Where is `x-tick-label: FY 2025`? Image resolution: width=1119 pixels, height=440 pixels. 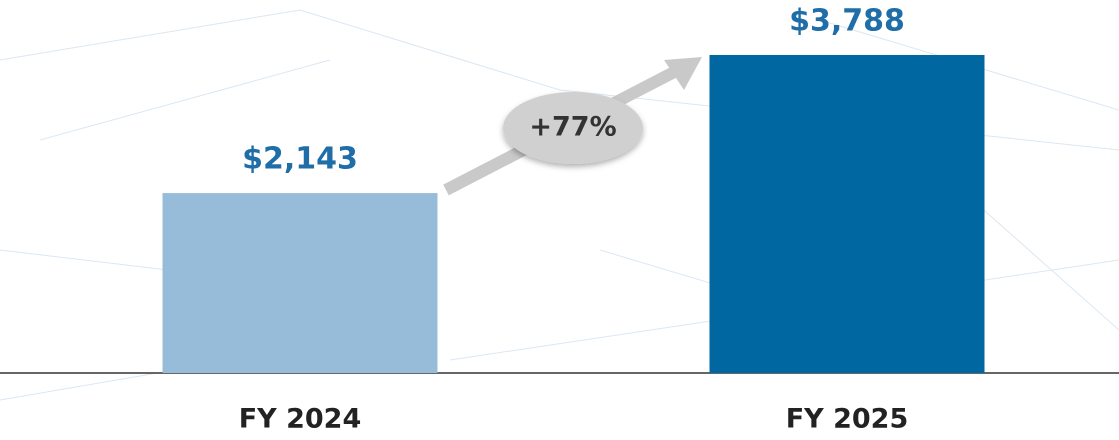 x-tick-label: FY 2025 is located at coordinates (847, 419).